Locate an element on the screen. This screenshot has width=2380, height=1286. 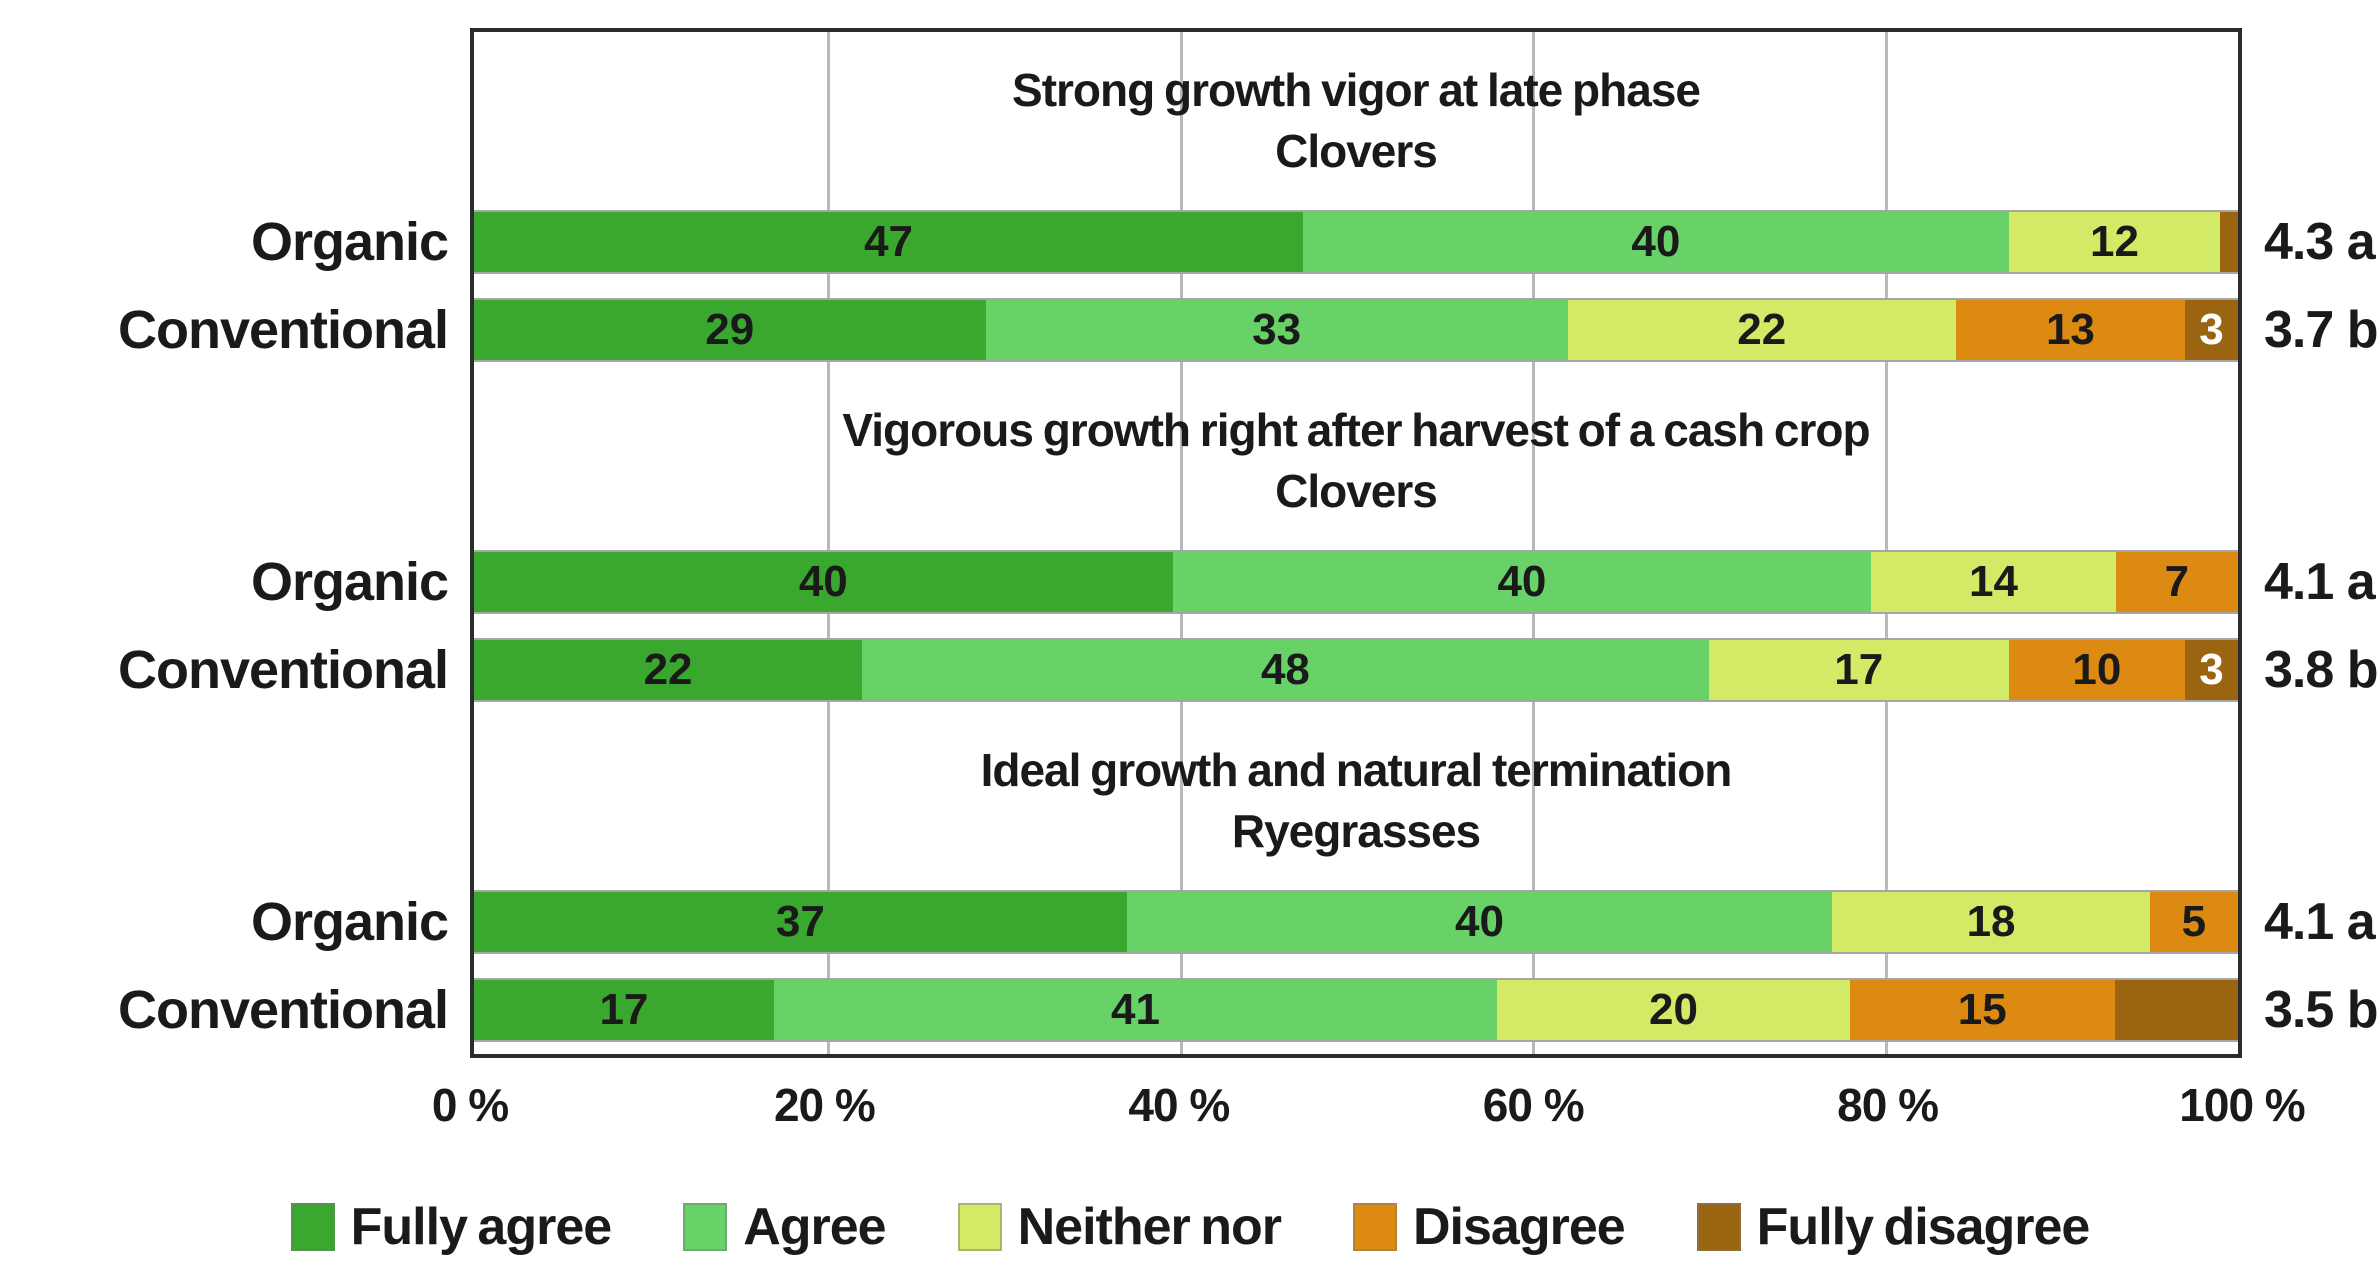
x-tick-80: 80 % is located at coordinates (1888, 1105).